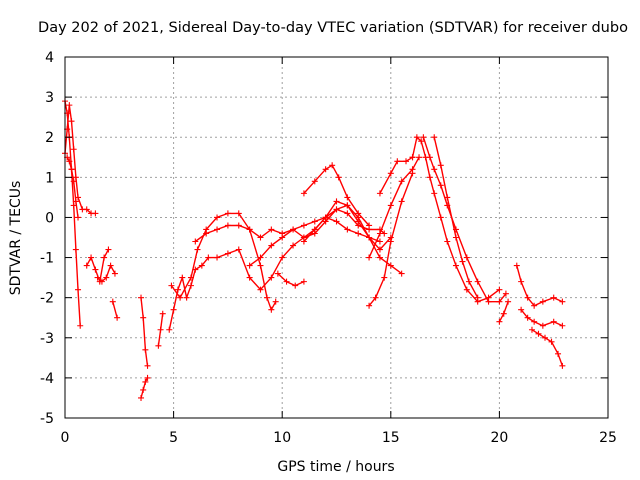  Describe the element at coordinates (608, 438) in the screenshot. I see `x-tick-label: 25` at that location.